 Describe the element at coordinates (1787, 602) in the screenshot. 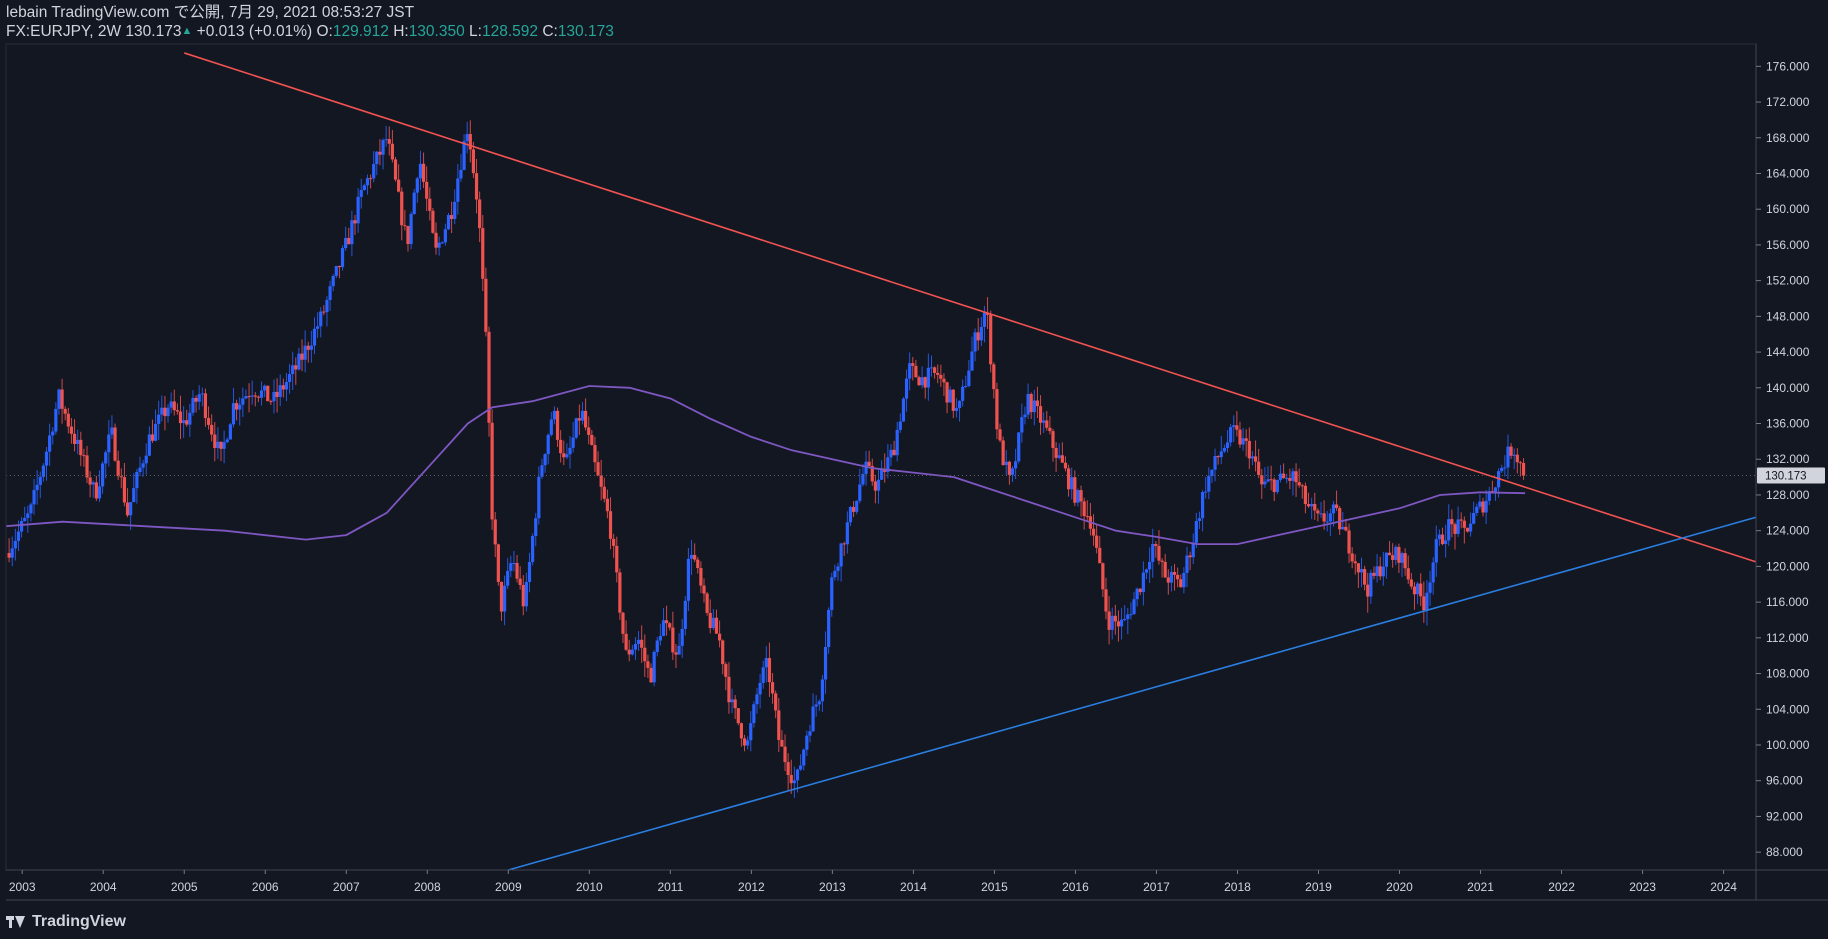

I see `price-tick-label: 116.000` at that location.